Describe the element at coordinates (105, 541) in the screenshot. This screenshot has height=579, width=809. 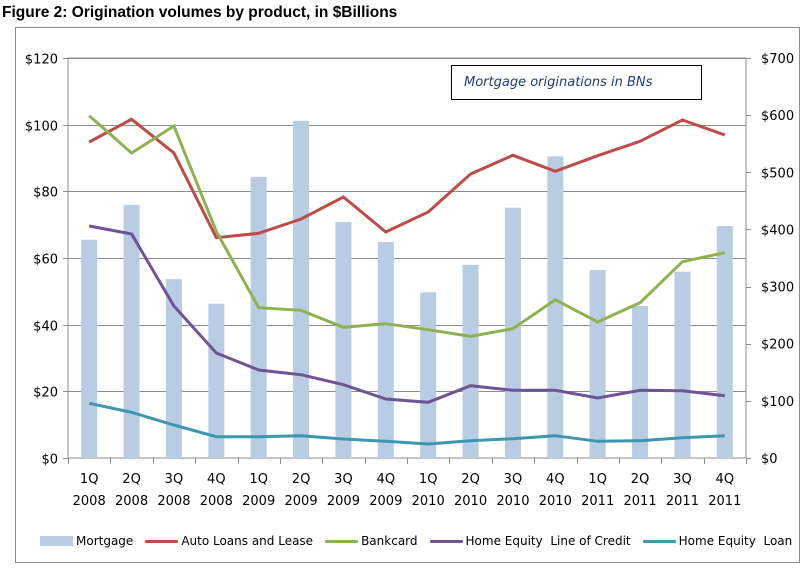
I see `legend-label: Mortgage` at that location.